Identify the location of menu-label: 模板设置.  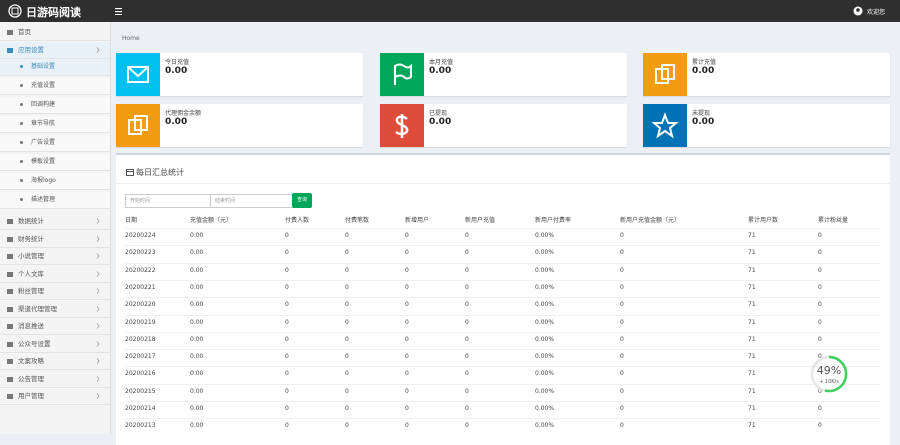
(43, 161).